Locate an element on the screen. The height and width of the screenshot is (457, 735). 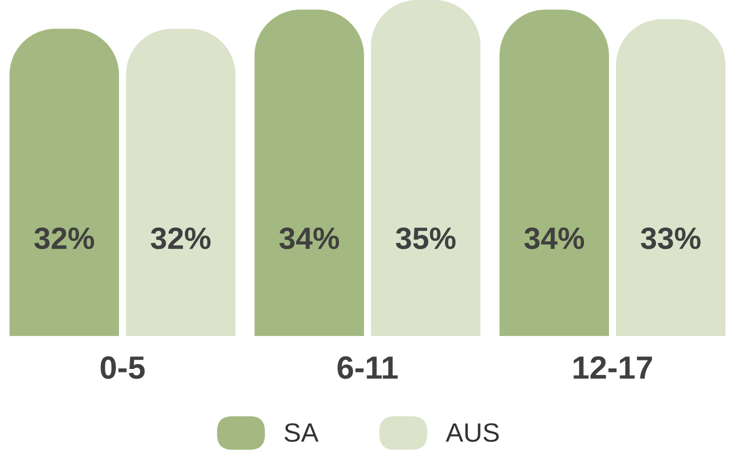
data-label: 33% is located at coordinates (670, 238).